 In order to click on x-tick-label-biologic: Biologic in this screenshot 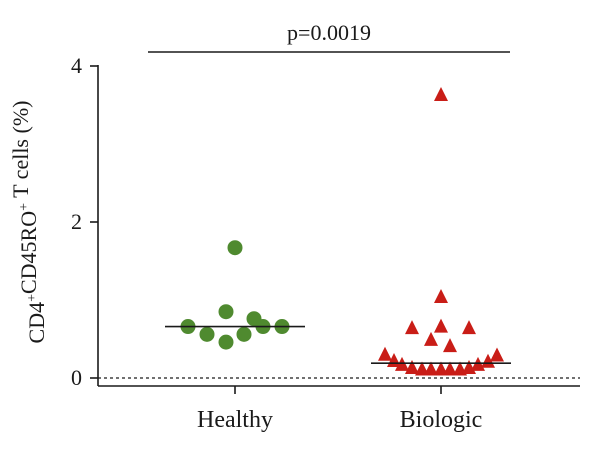, I will do `click(441, 420)`.